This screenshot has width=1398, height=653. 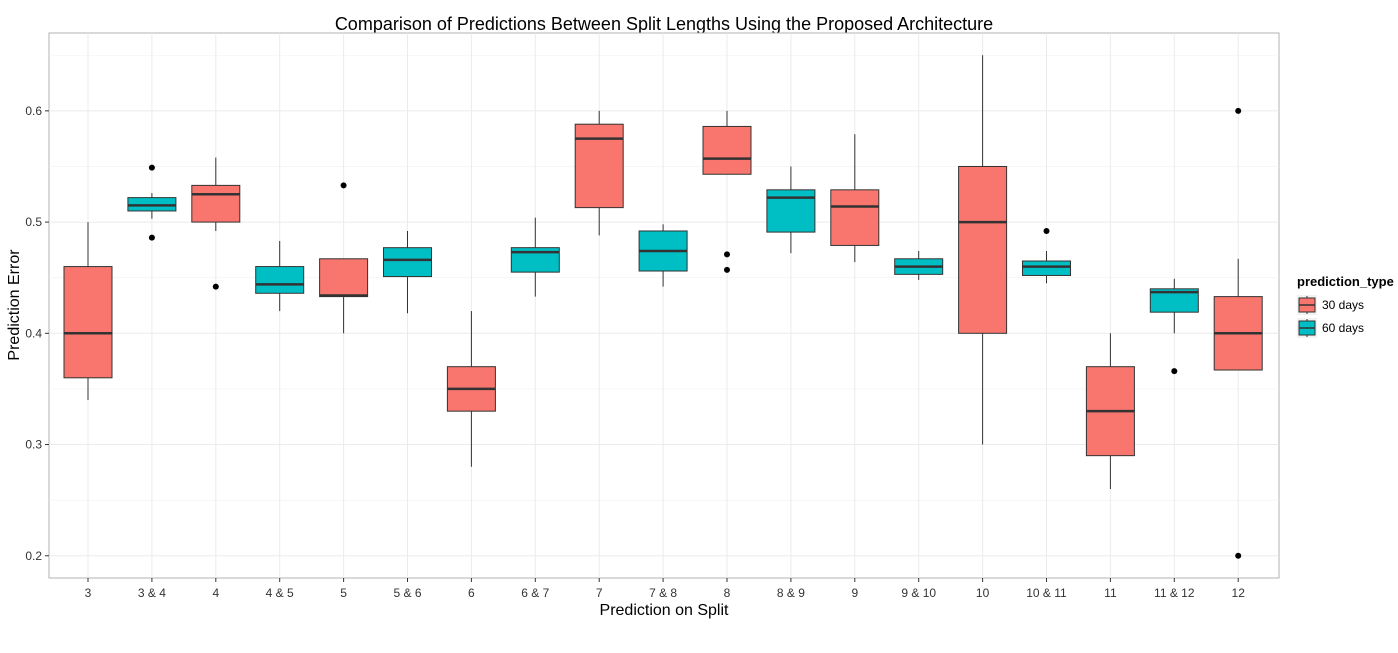 I want to click on y-tick-label: 0.3, so click(x=33, y=445).